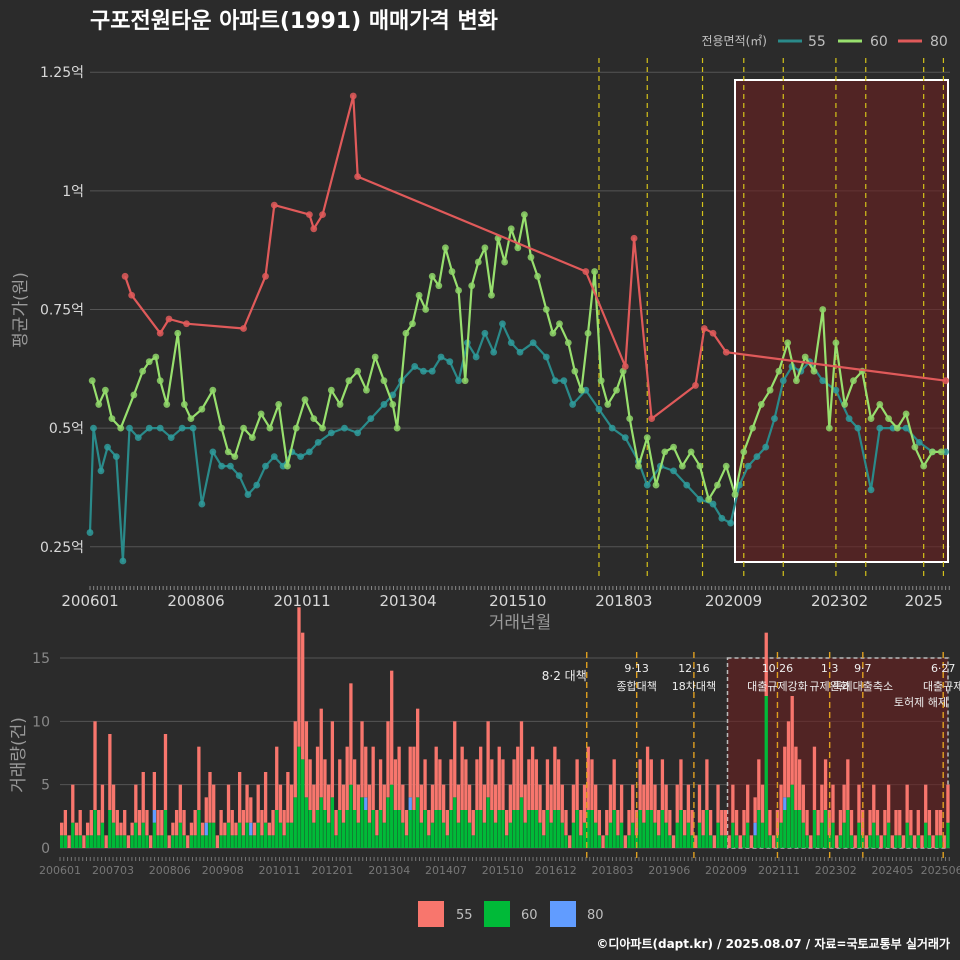 This screenshot has width=960, height=960. What do you see at coordinates (939, 42) in the screenshot?
I see `legend-label-80: 80` at bounding box center [939, 42].